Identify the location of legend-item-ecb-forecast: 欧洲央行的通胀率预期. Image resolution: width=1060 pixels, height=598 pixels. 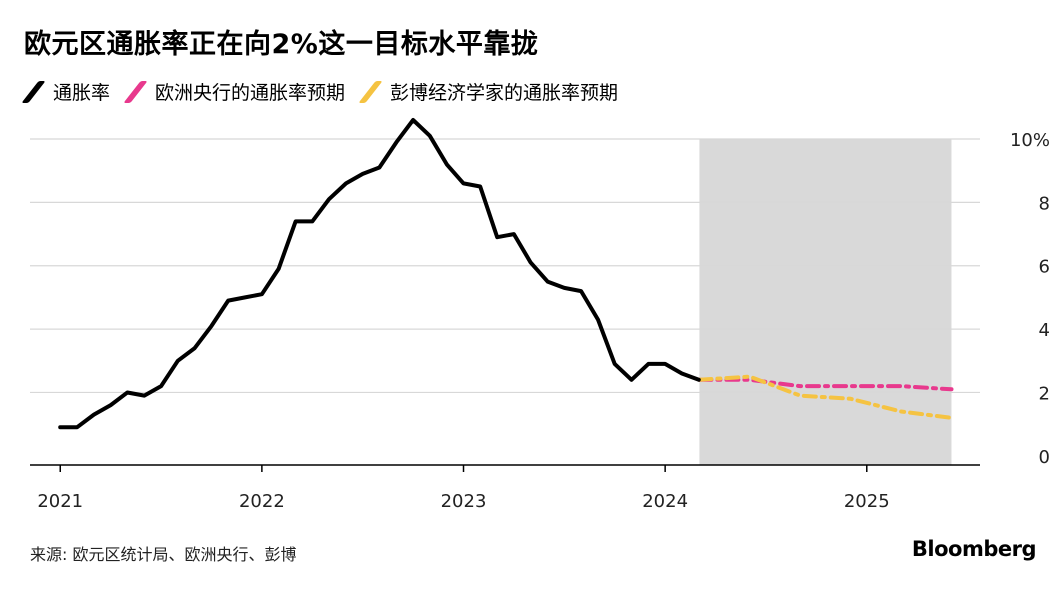
(234, 91).